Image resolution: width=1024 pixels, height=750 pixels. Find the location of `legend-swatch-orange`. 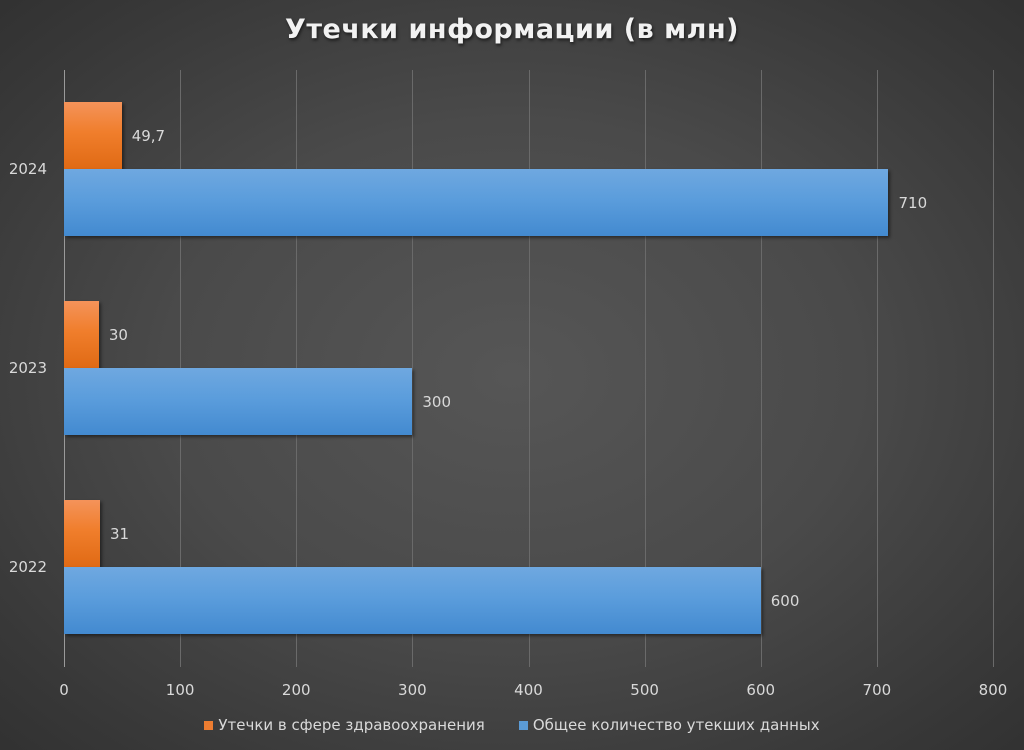

legend-swatch-orange is located at coordinates (209, 725).